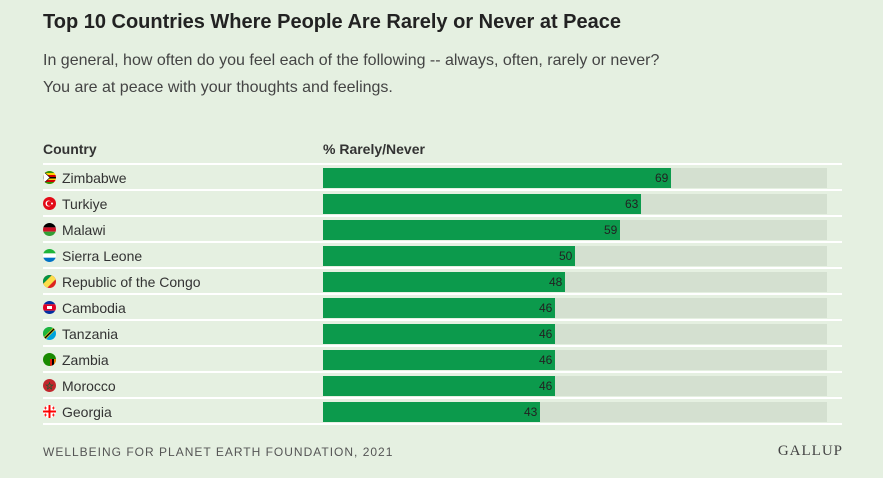 This screenshot has height=478, width=883. Describe the element at coordinates (131, 282) in the screenshot. I see `country-label: Republic of the Congo` at that location.